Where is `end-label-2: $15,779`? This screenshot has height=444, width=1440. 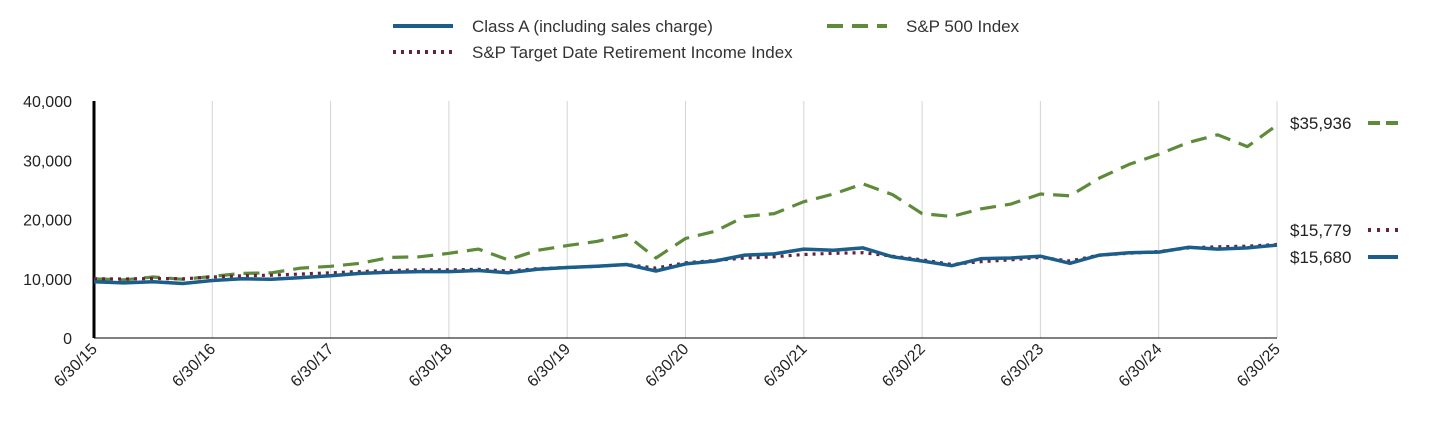 end-label-2: $15,779 is located at coordinates (1320, 230).